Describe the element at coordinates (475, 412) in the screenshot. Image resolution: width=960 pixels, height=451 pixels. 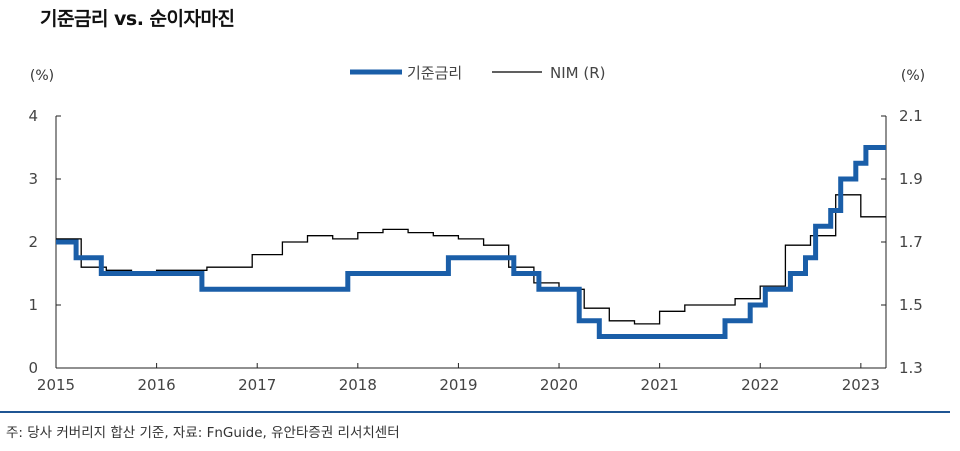
I see `bottom-rule` at that location.